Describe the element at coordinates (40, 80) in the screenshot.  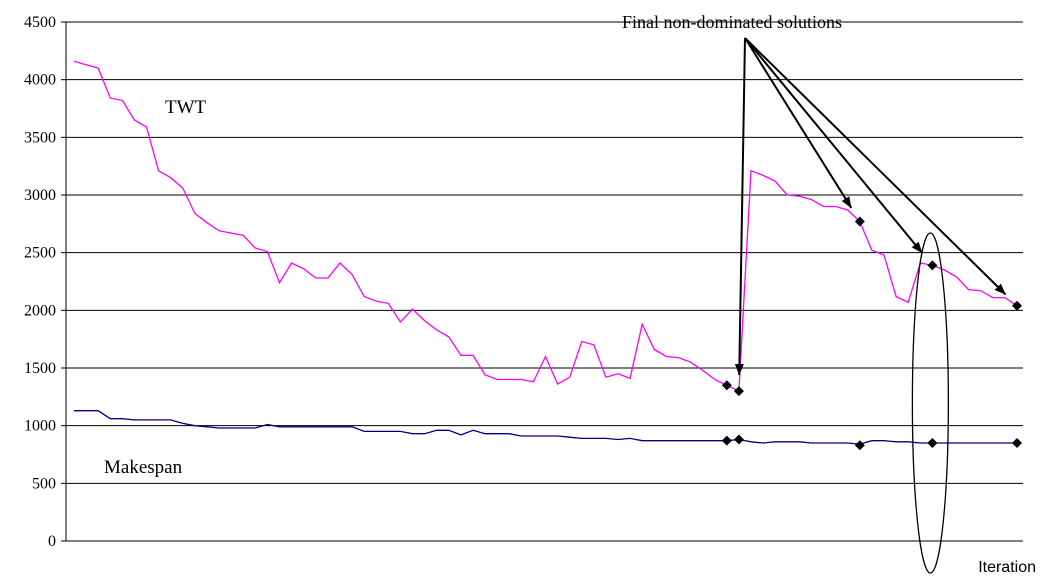
I see `y-tick-label: 4000` at that location.